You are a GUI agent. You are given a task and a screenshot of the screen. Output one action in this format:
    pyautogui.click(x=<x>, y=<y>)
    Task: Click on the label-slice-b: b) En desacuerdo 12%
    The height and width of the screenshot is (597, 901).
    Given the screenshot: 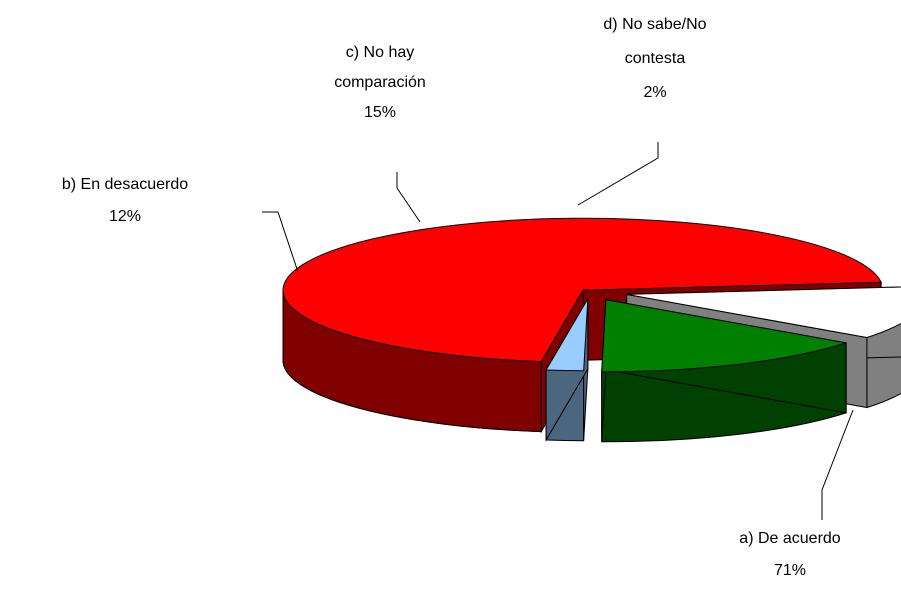 What is the action you would take?
    pyautogui.click(x=125, y=201)
    